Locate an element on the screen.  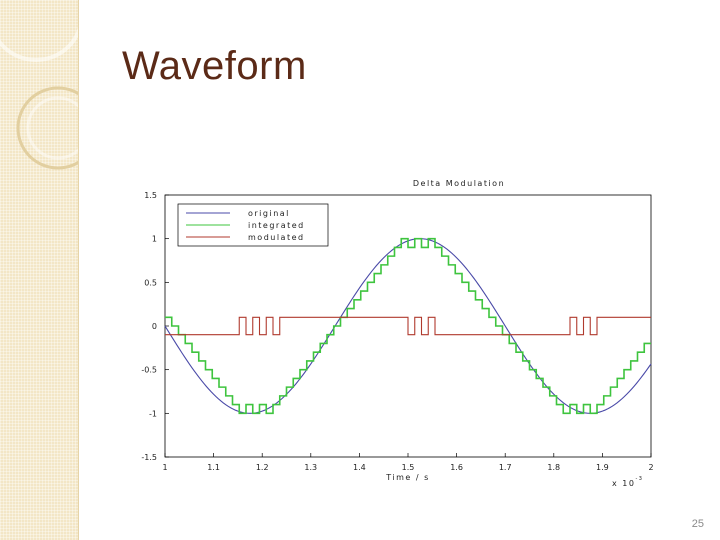
y-tick-label: 1 is located at coordinates (154, 239).